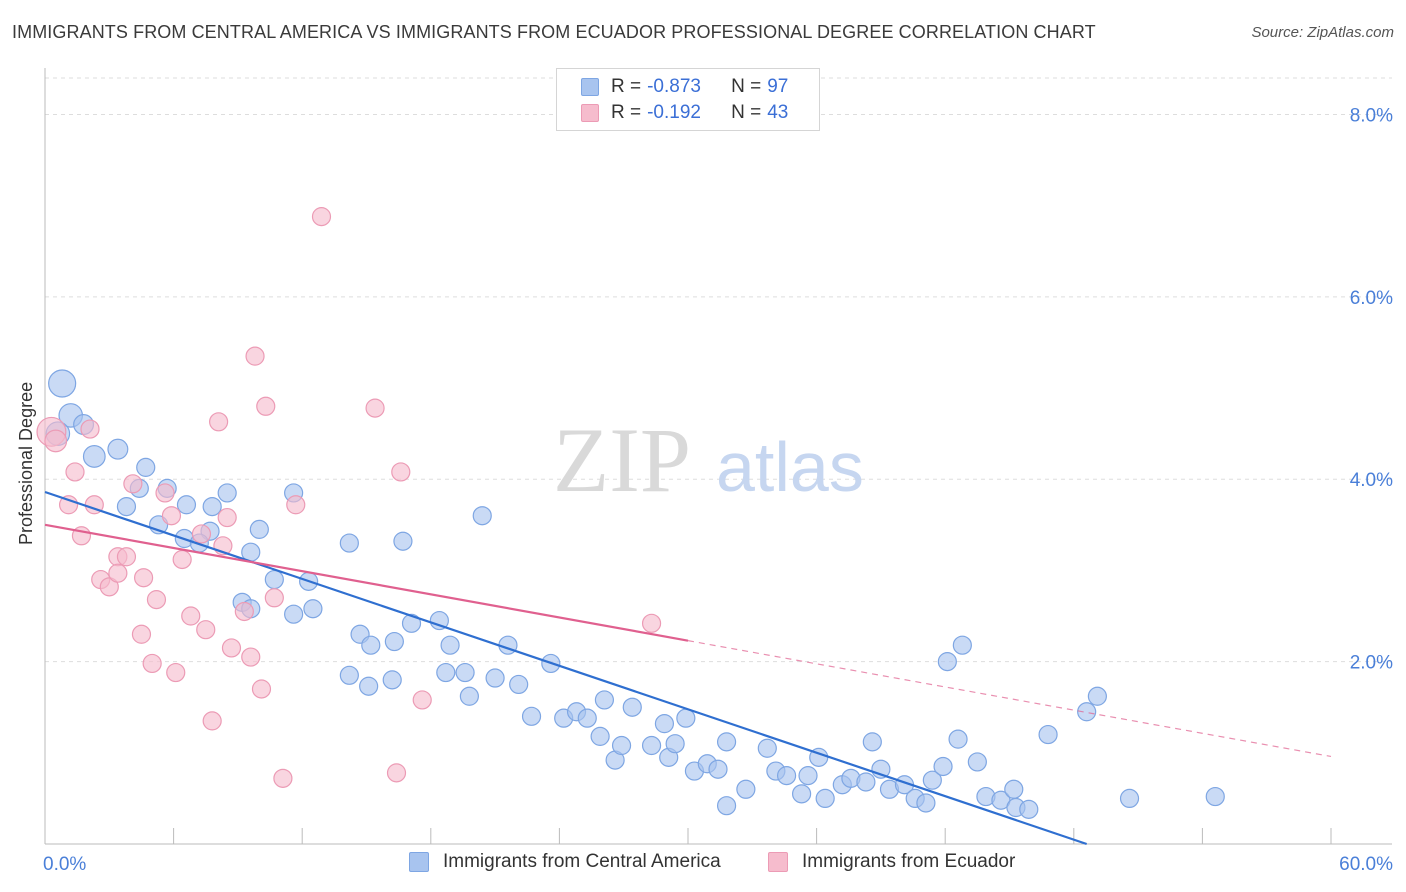 The height and width of the screenshot is (892, 1406). Describe the element at coordinates (1366, 864) in the screenshot. I see `x-tick-label: 60.0%` at that location.